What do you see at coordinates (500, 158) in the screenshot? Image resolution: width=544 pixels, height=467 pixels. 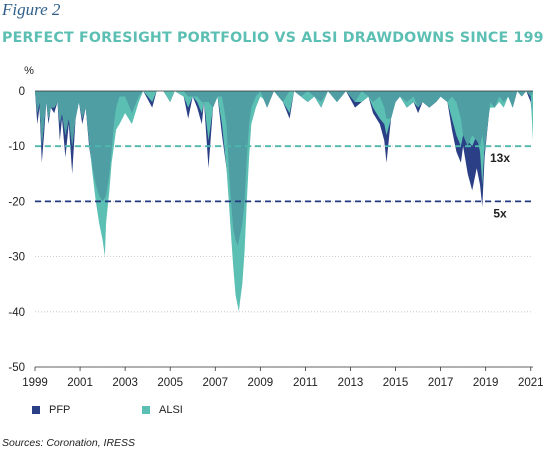 I see `reference-label-13x: 13x` at bounding box center [500, 158].